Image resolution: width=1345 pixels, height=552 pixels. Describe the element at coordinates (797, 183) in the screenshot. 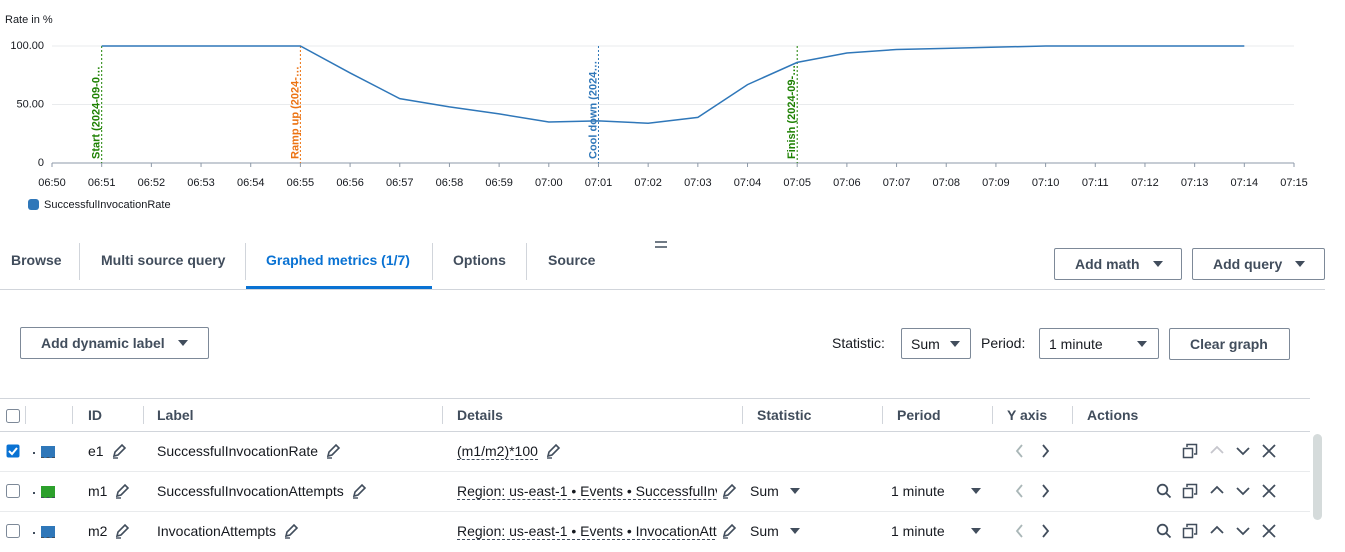

I see `x-tick-label: 07:05` at that location.